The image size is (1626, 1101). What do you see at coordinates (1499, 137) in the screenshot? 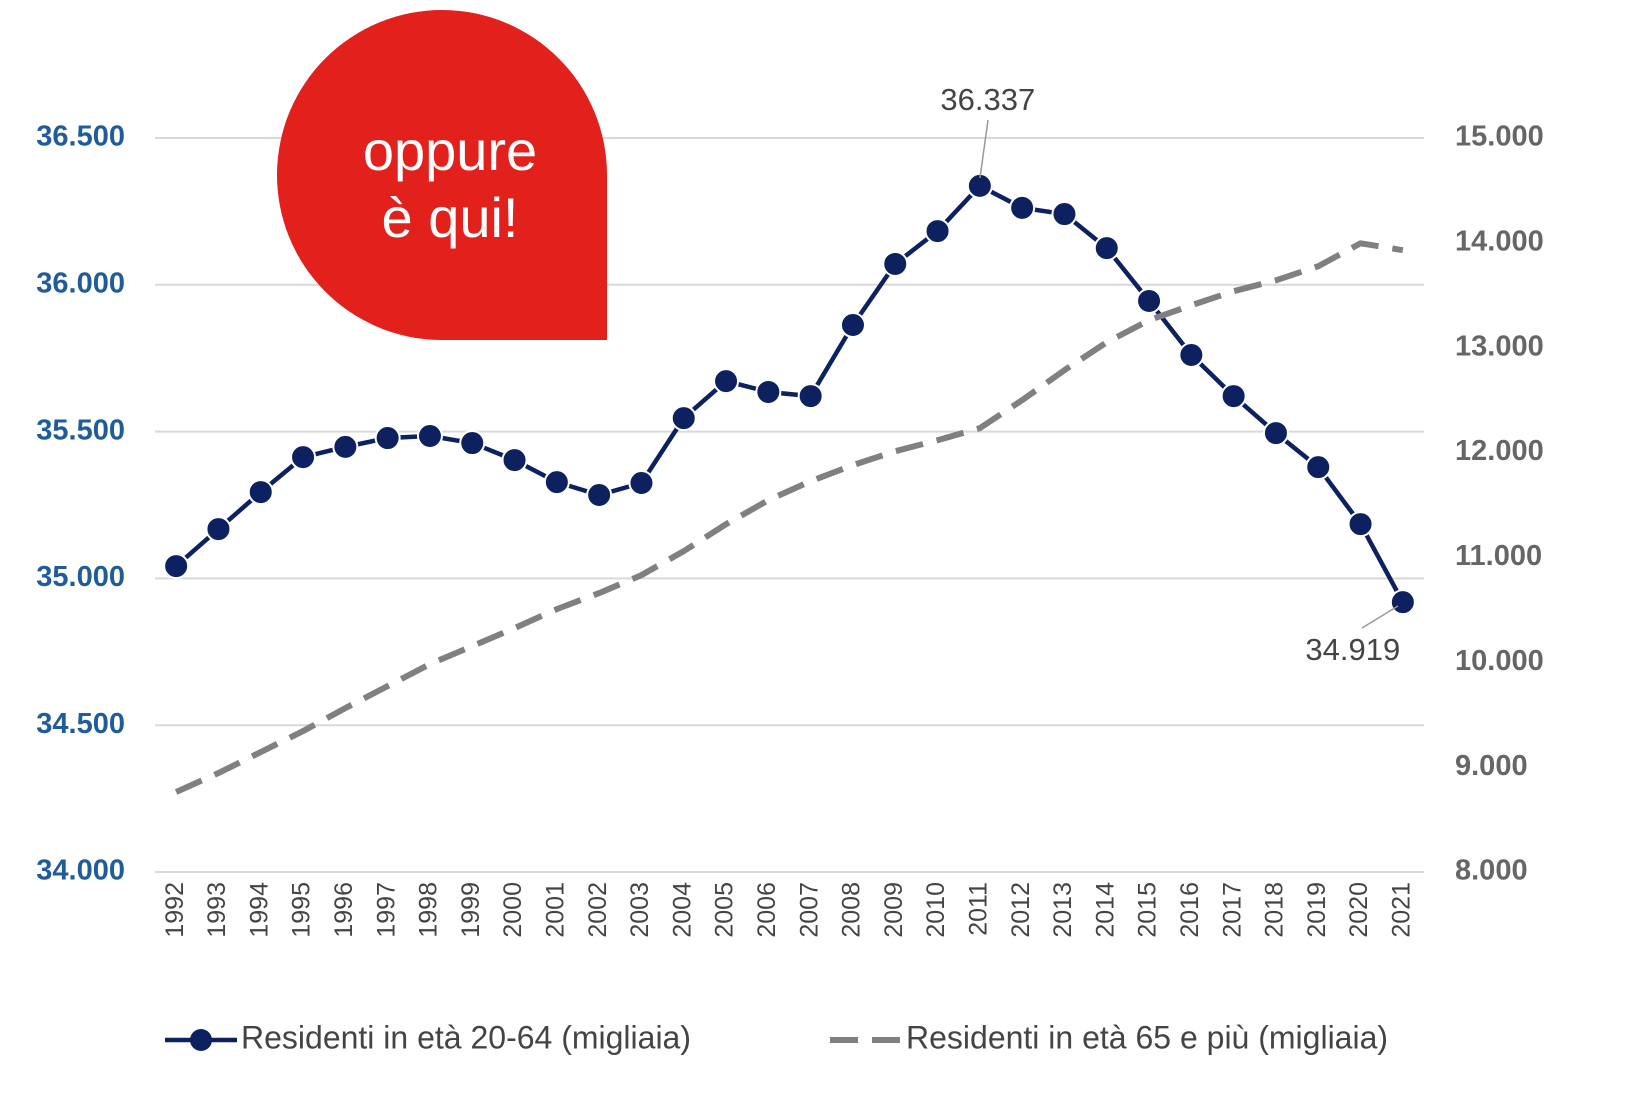
I see `y2-tick-label: 15.000` at bounding box center [1499, 137].